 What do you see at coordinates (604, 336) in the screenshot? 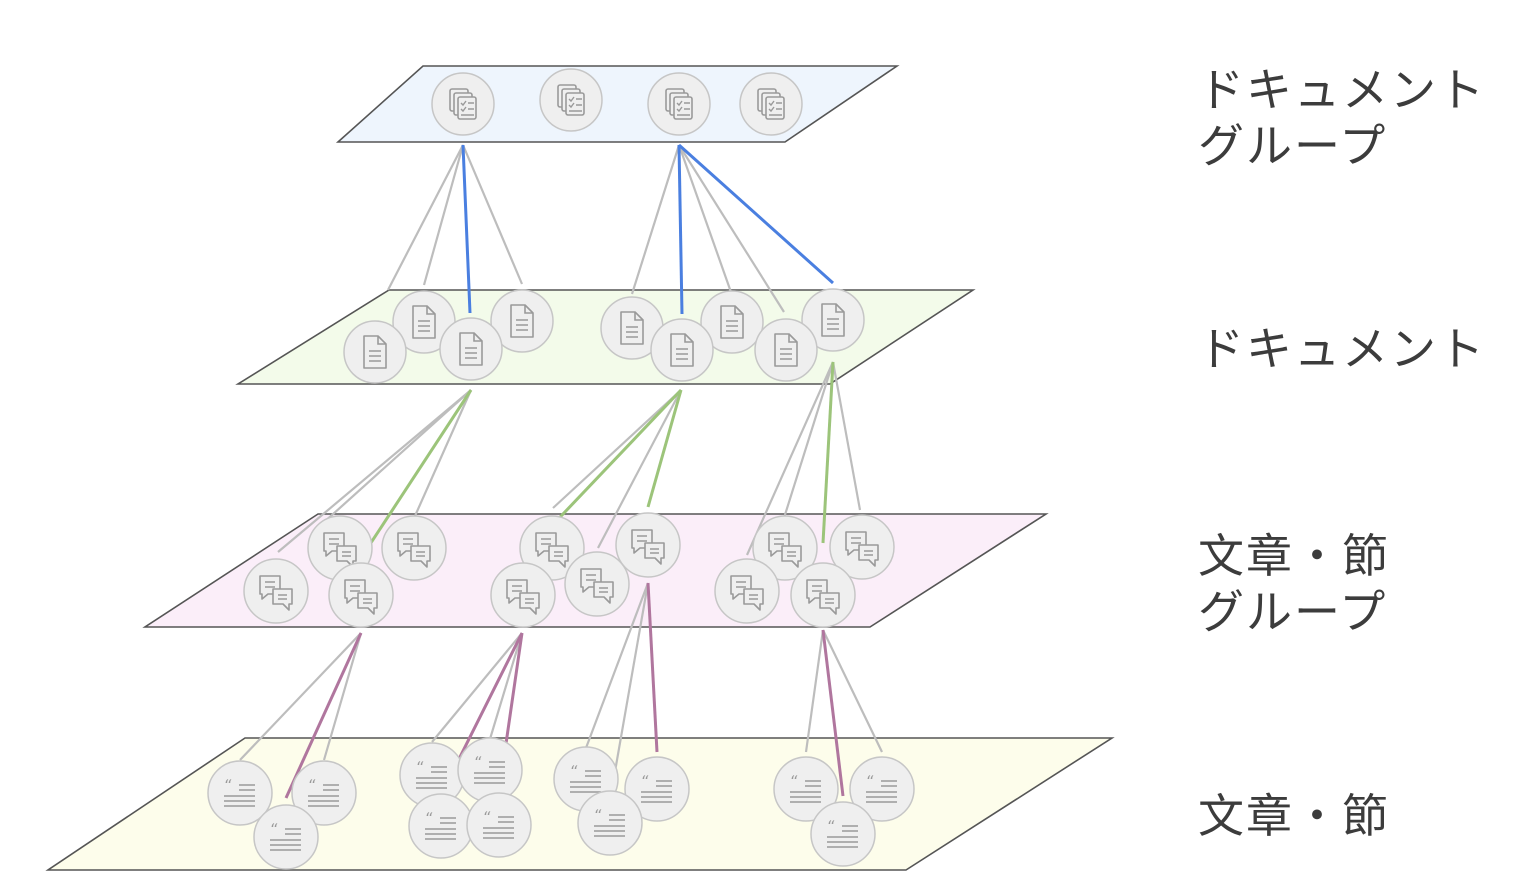
I see `nodes-document` at bounding box center [604, 336].